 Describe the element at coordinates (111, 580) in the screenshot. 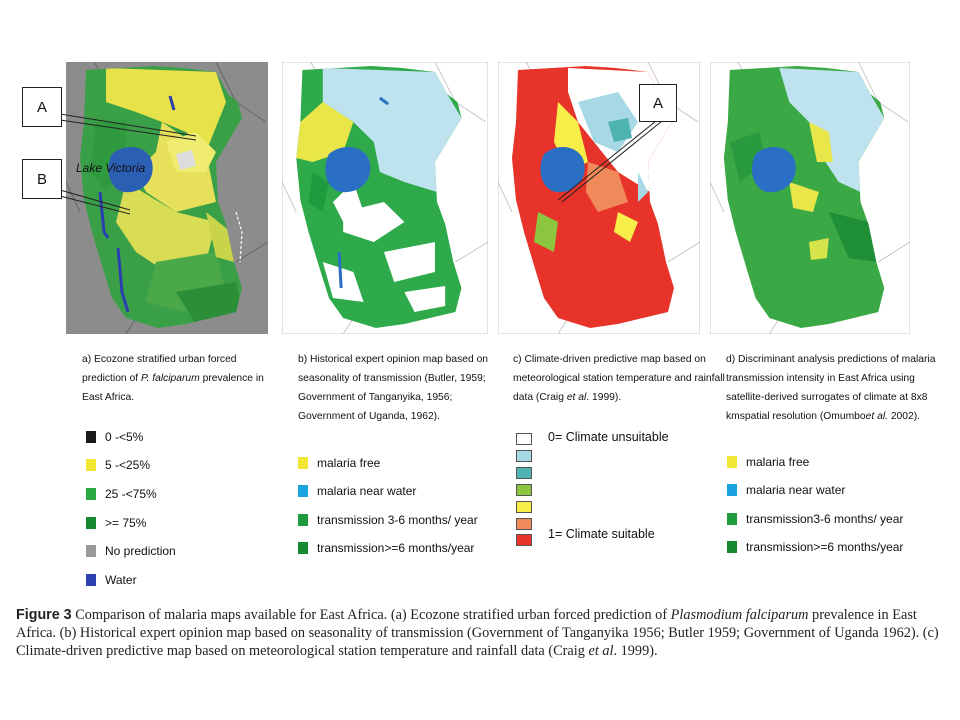

I see `legend-item: Water` at that location.